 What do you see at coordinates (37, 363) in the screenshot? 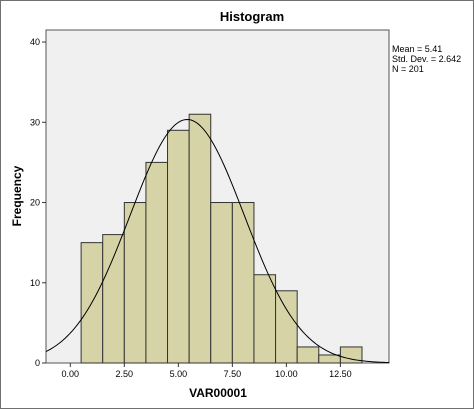
I see `y-tick-label: 0` at bounding box center [37, 363].